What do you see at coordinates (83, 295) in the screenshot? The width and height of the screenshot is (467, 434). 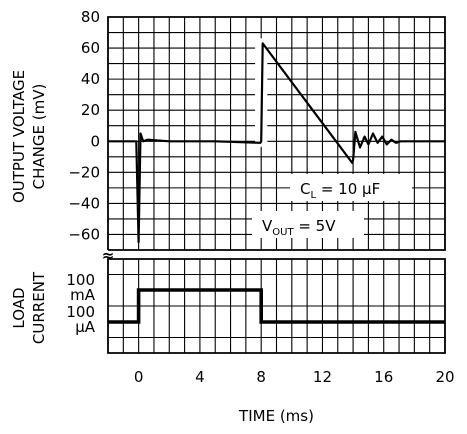 I see `level-unit-label: mA` at bounding box center [83, 295].